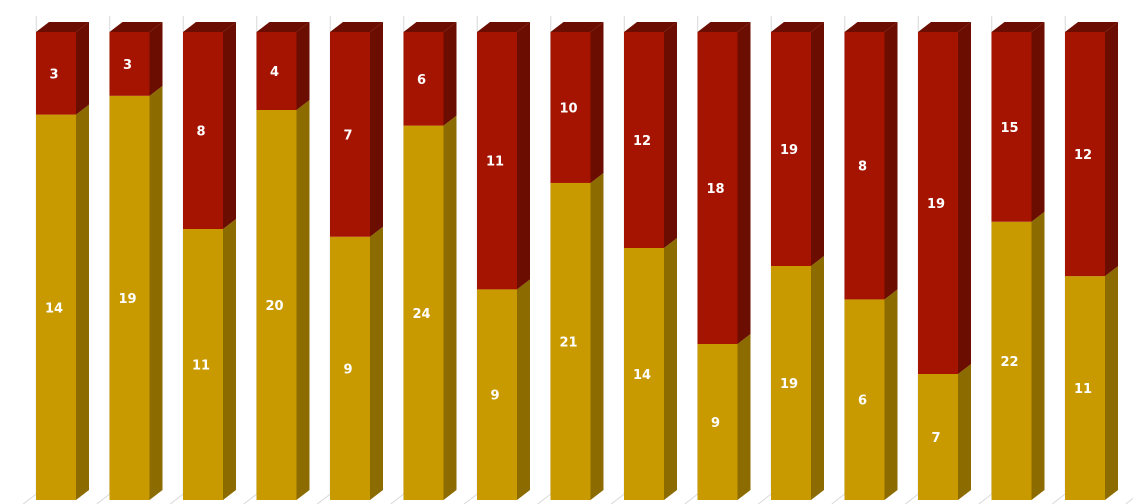  I want to click on data-label-series-2: 11, so click(495, 162).